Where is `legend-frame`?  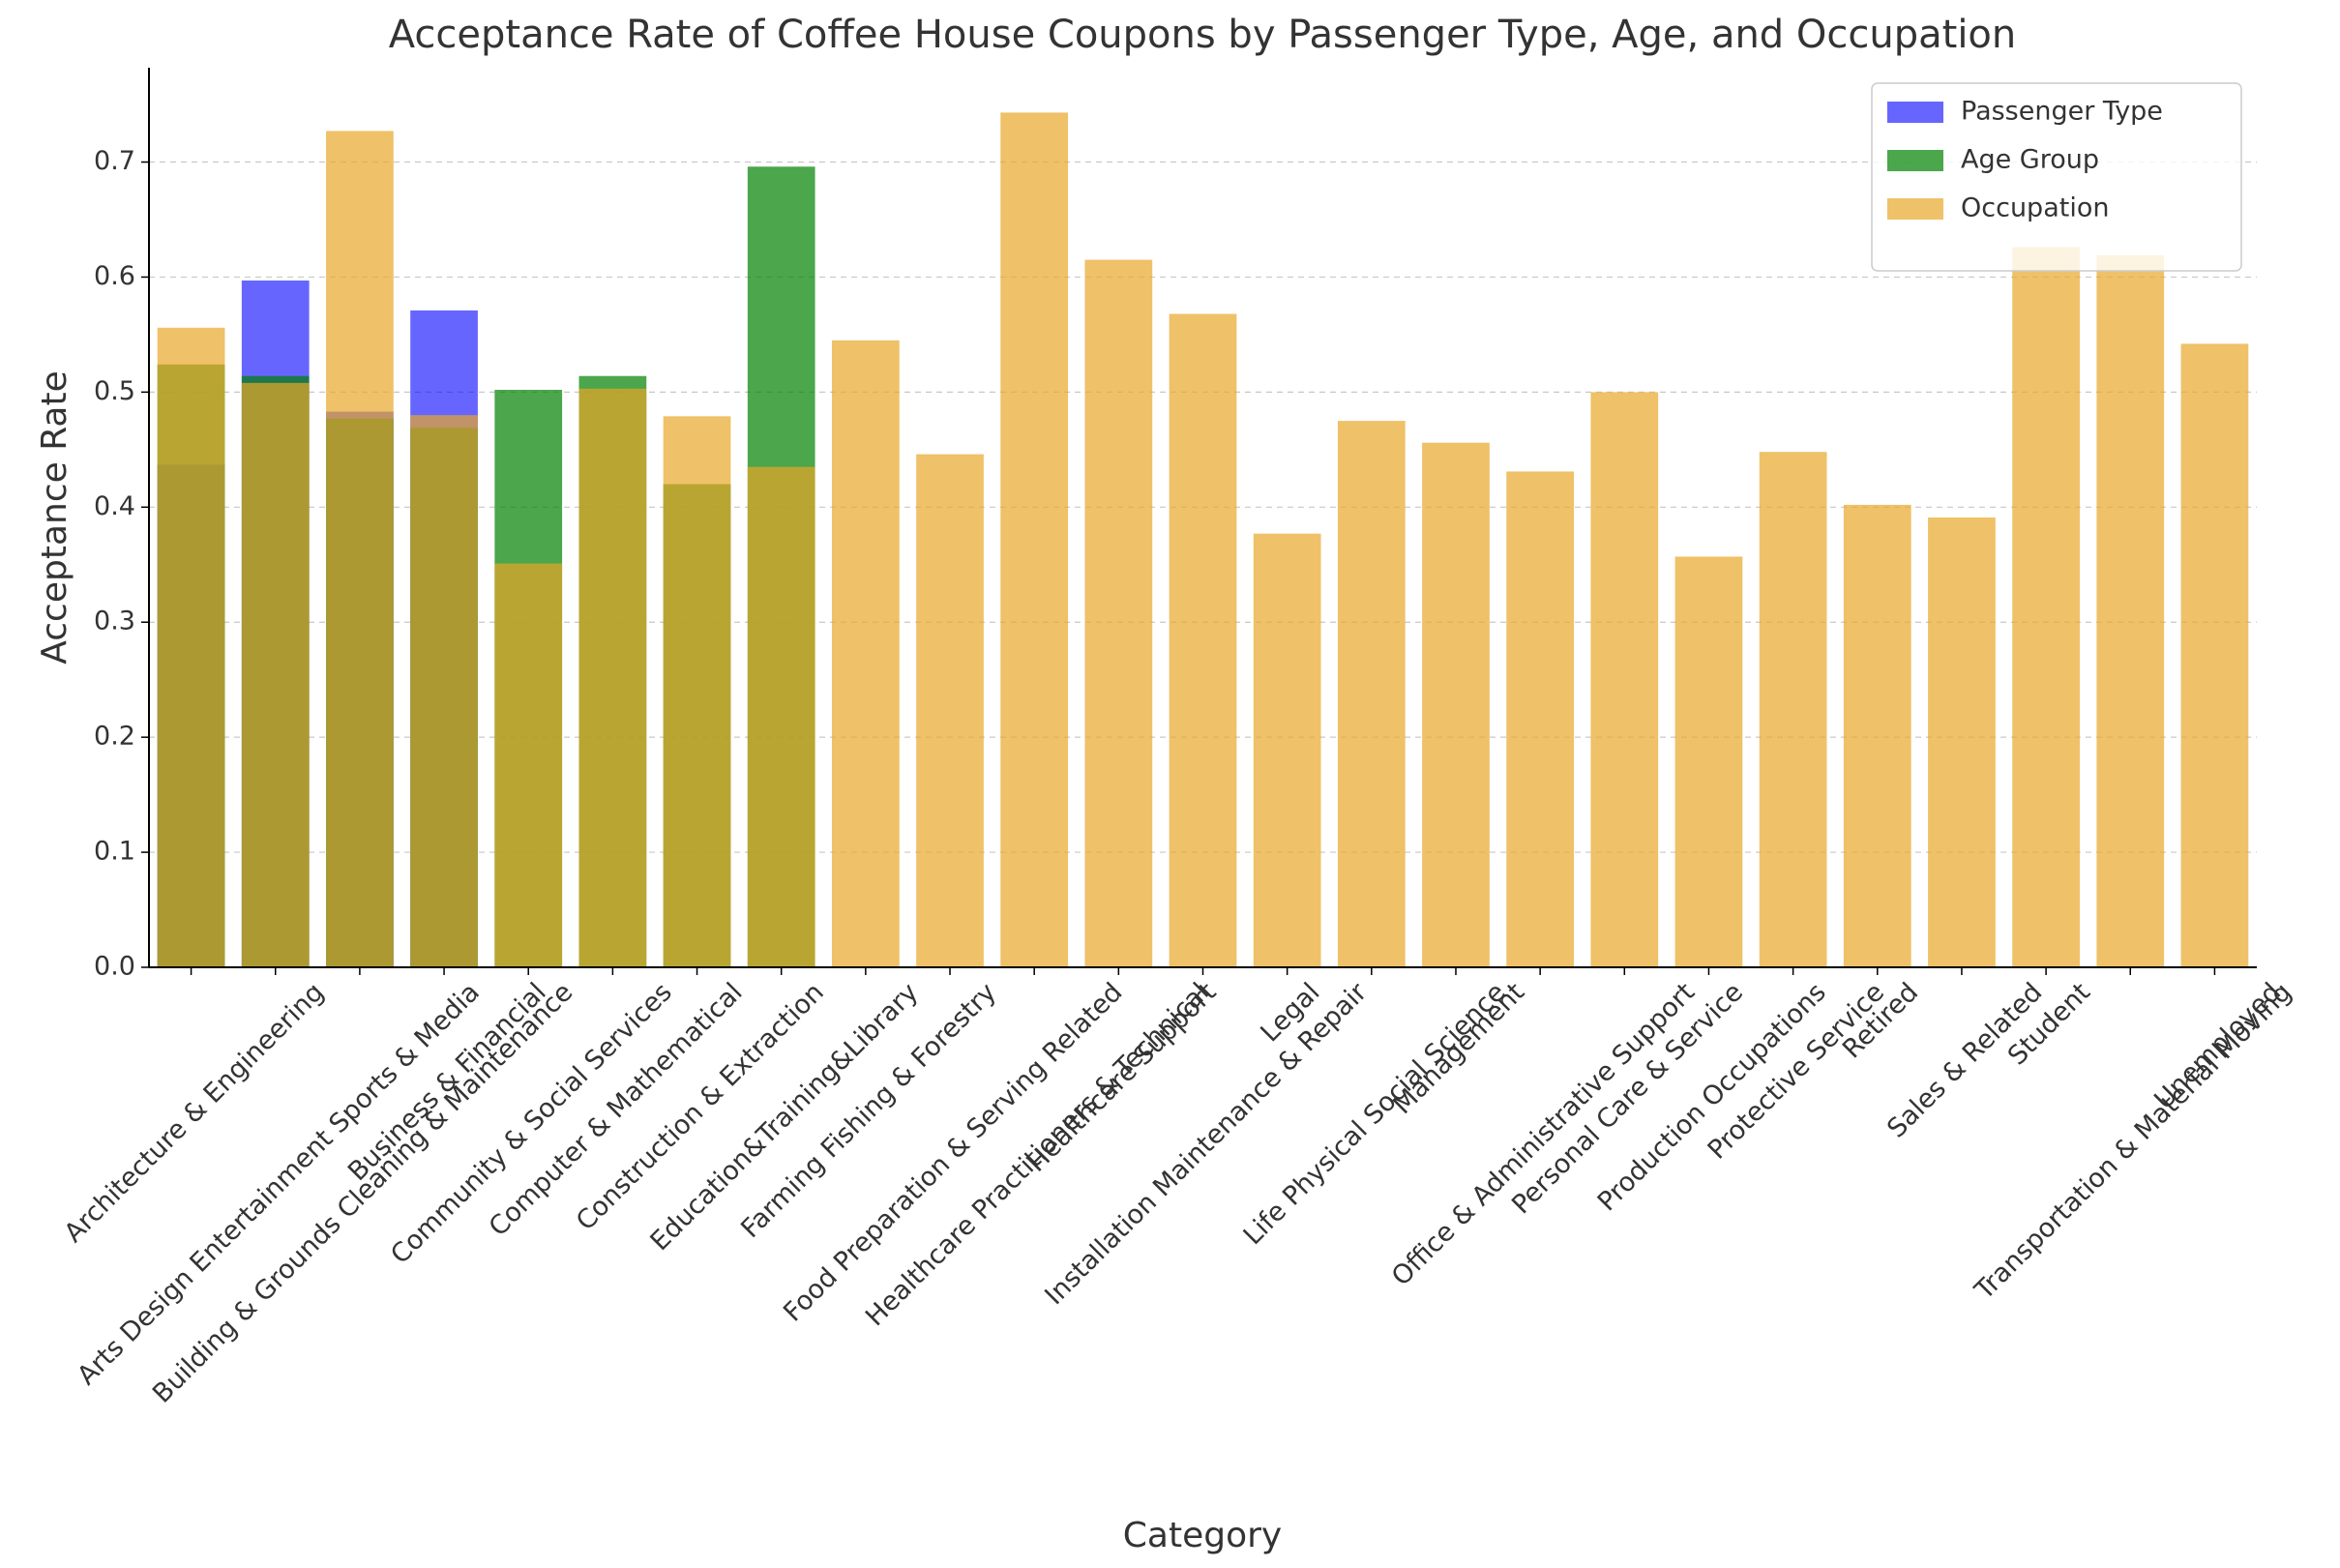
legend-frame is located at coordinates (2056, 177).